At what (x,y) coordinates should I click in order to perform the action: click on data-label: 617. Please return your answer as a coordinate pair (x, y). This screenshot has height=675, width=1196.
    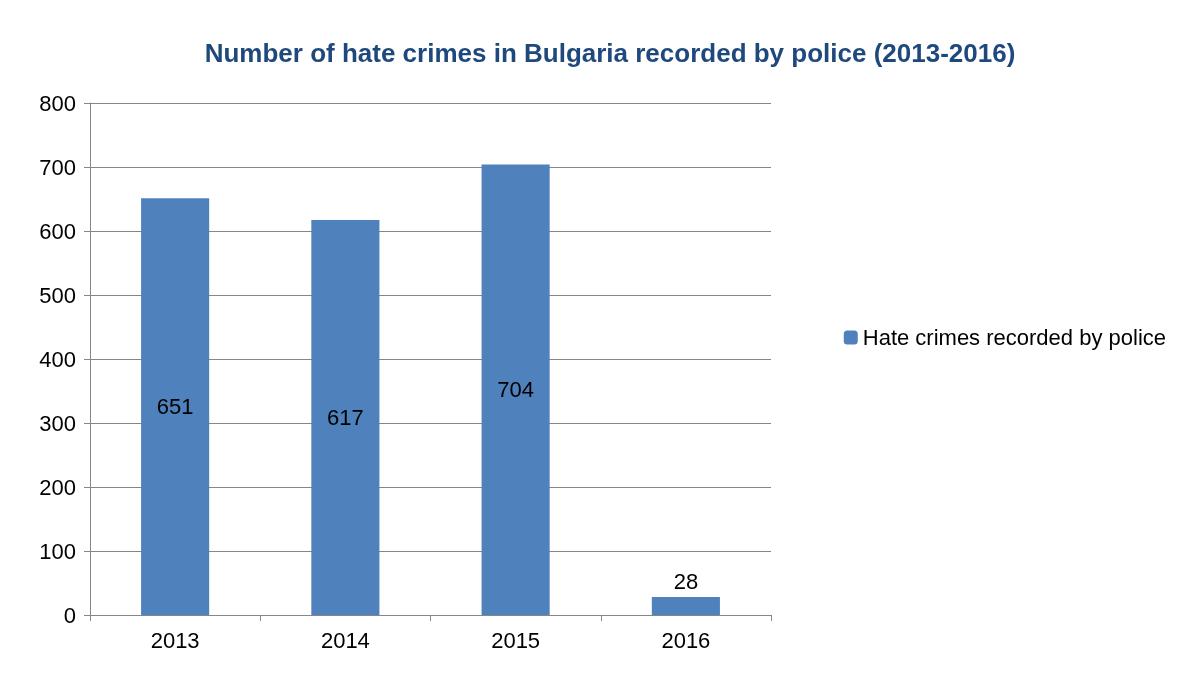
    Looking at the image, I should click on (345, 418).